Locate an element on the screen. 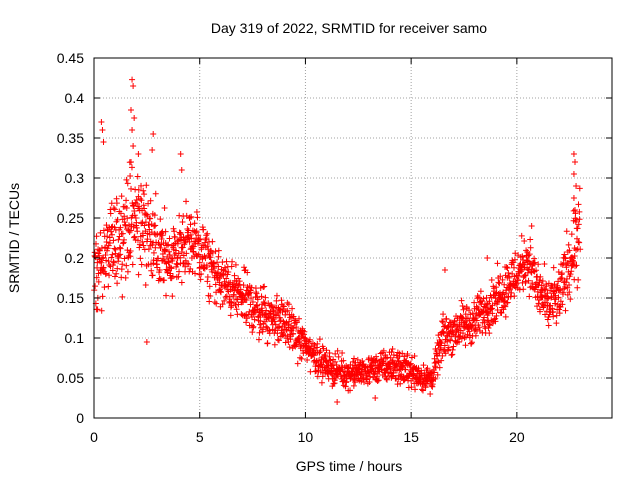 This screenshot has width=640, height=485. y-tick-label: 0 is located at coordinates (80, 418).